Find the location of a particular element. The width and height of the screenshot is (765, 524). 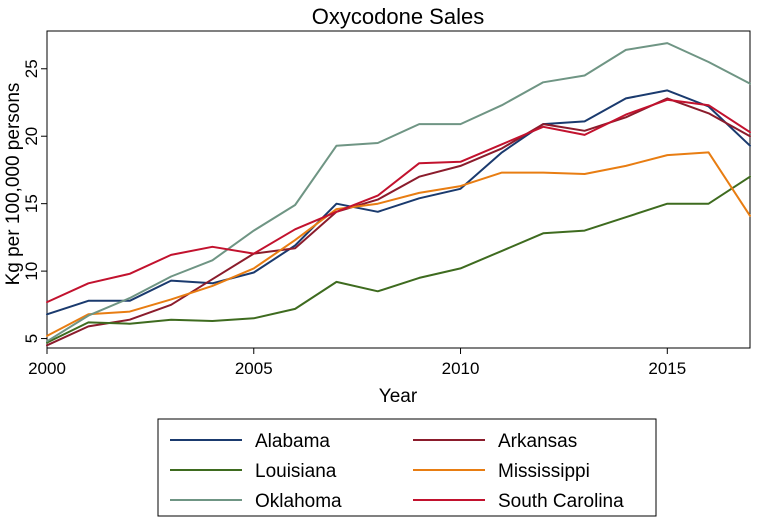

y-tick-label-5: 5 is located at coordinates (31, 338).